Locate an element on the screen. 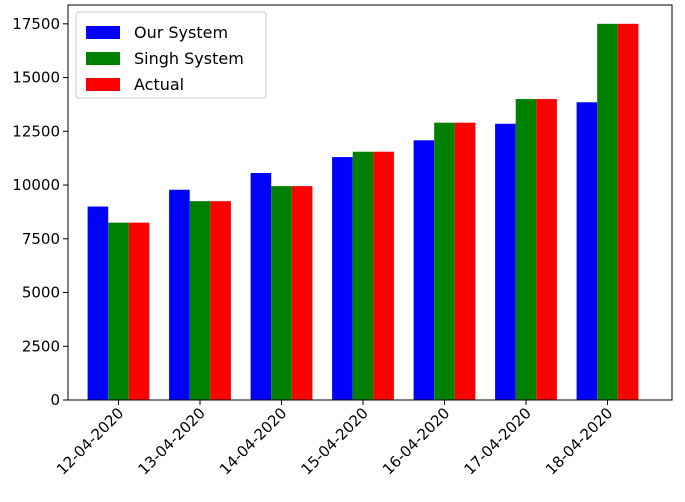 The height and width of the screenshot is (502, 685). bar-actual-15-04-2020 is located at coordinates (383, 275).